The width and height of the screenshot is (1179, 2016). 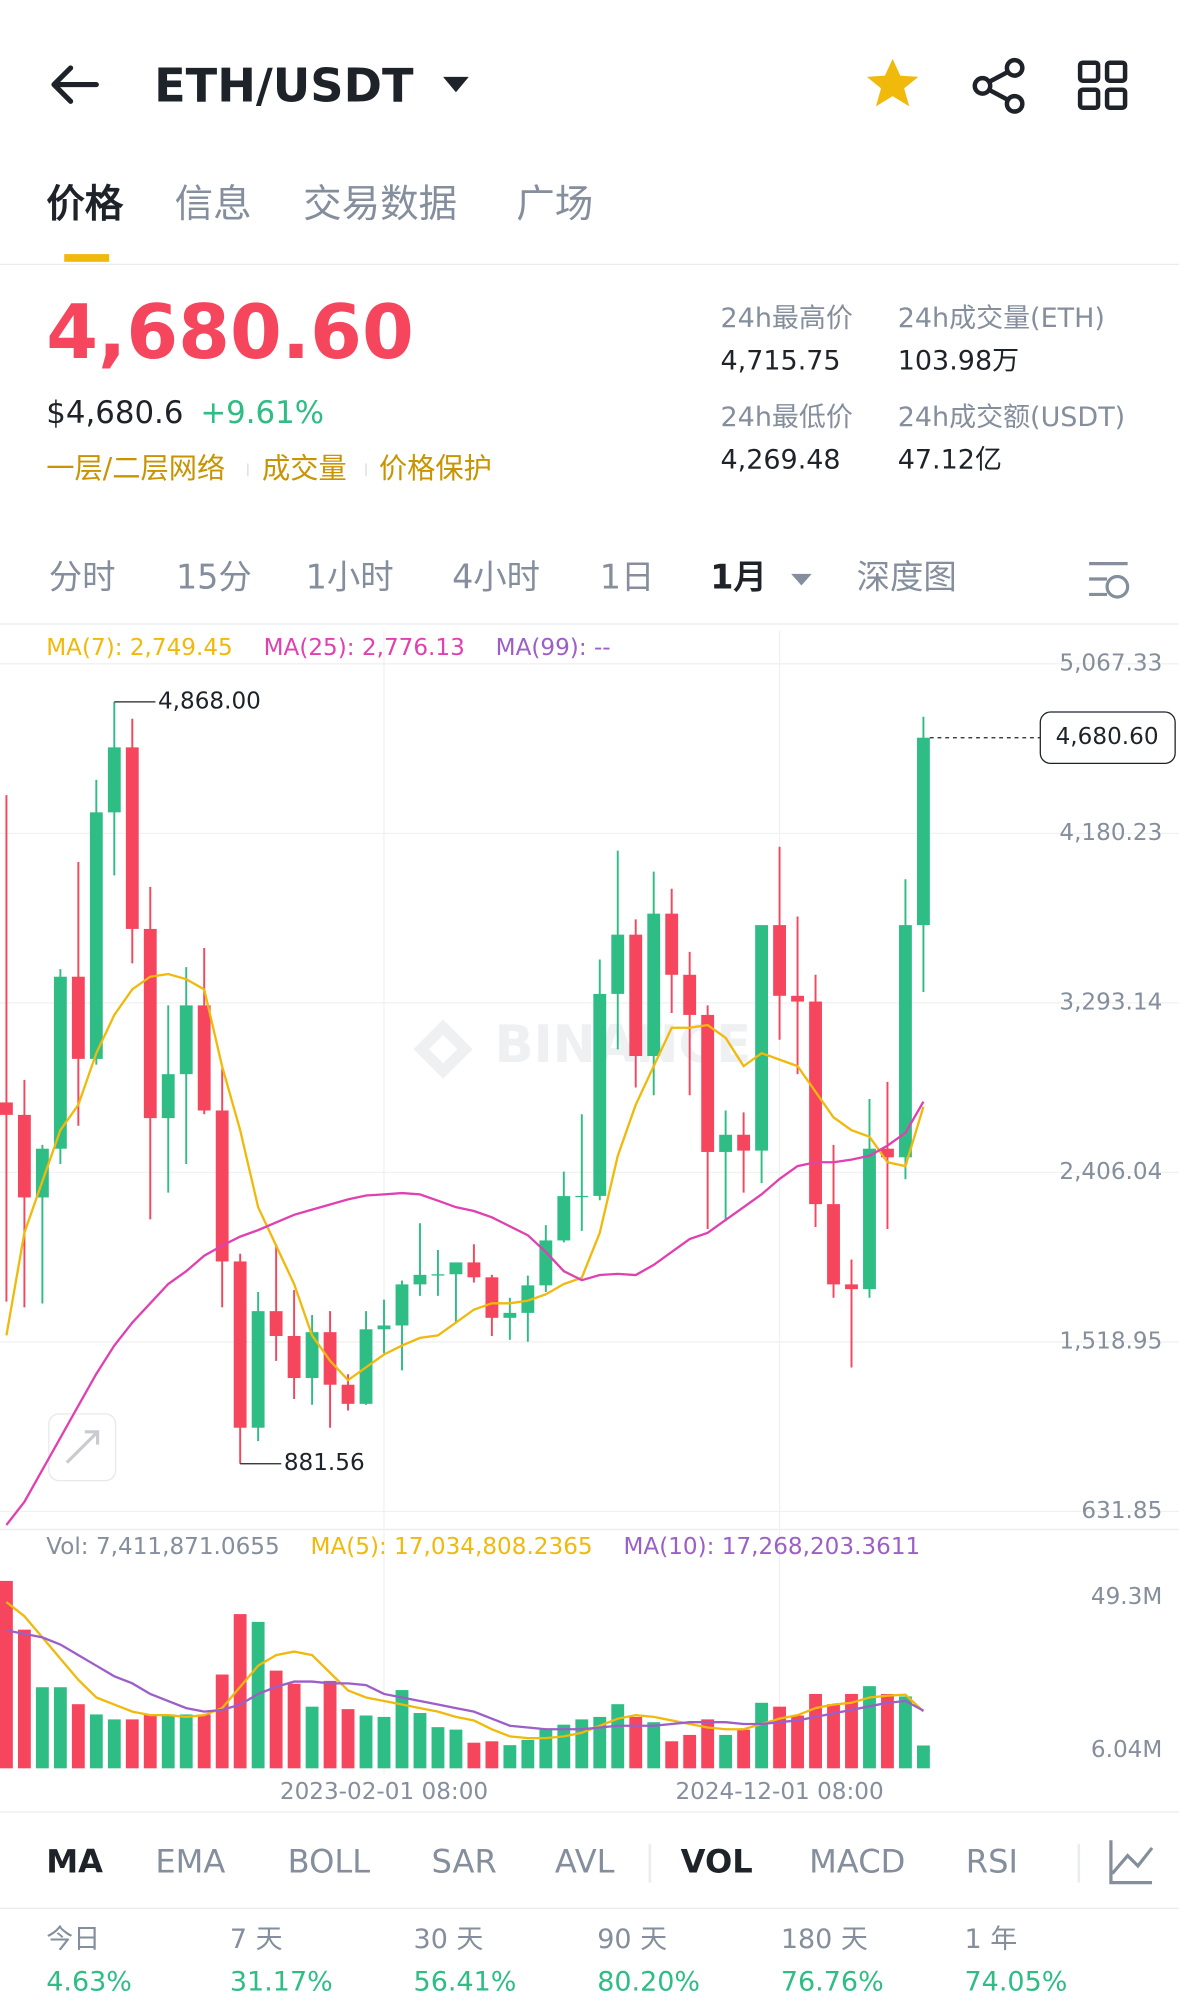 I want to click on stat-label: 24h最低价, so click(x=787, y=417).